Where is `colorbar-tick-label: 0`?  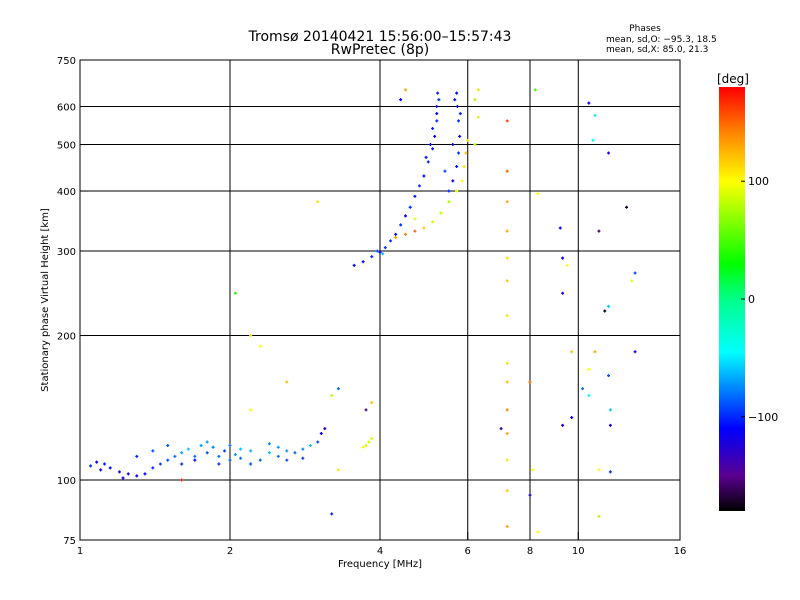 colorbar-tick-label: 0 is located at coordinates (751, 299).